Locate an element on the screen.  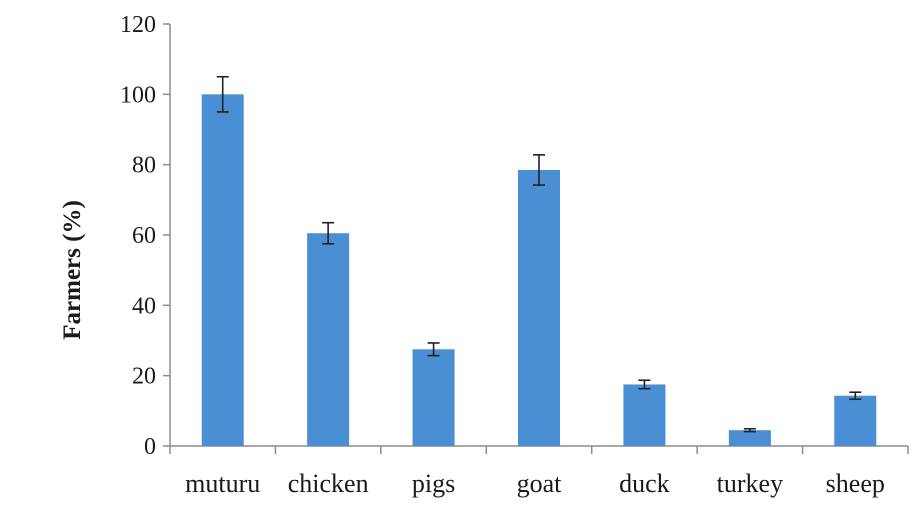
y-tick-label: 0 is located at coordinates (150, 447).